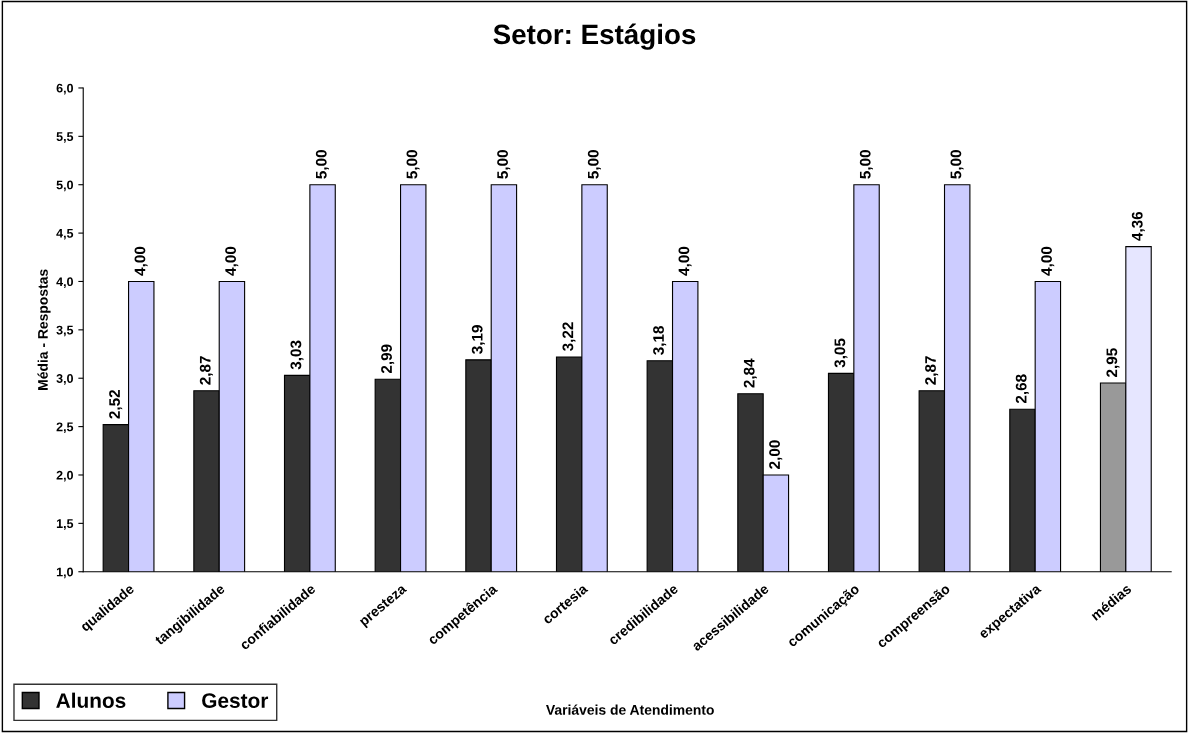 The image size is (1189, 733). I want to click on legend-label: Alunos, so click(91, 700).